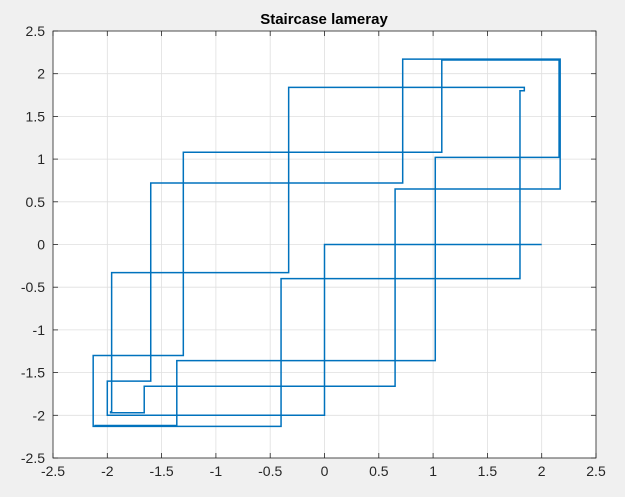  Describe the element at coordinates (324, 19) in the screenshot. I see `chart-title: Staircase lameray` at that location.